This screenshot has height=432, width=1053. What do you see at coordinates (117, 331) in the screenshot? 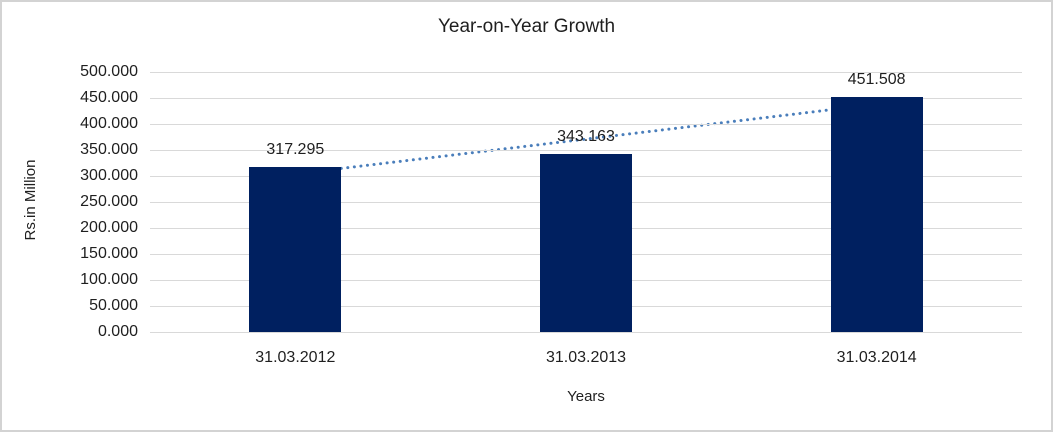
I see `y-tick-label: 0.000` at bounding box center [117, 331].